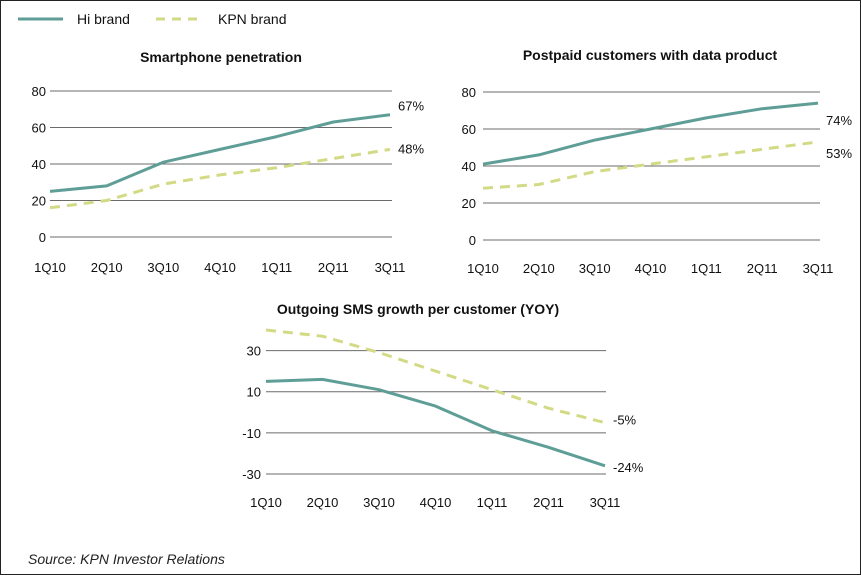  I want to click on legend: Hi brand KPN brand, so click(152, 19).